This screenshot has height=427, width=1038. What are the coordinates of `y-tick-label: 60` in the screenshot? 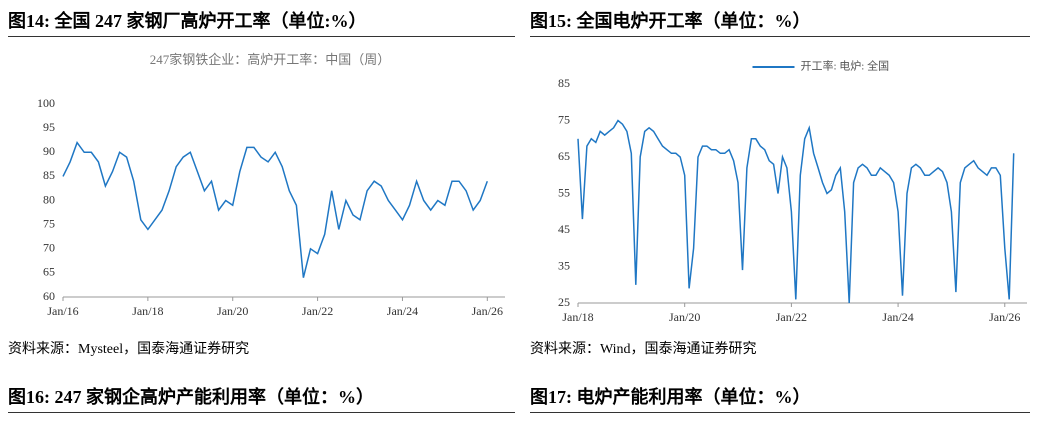 It's located at (49, 296).